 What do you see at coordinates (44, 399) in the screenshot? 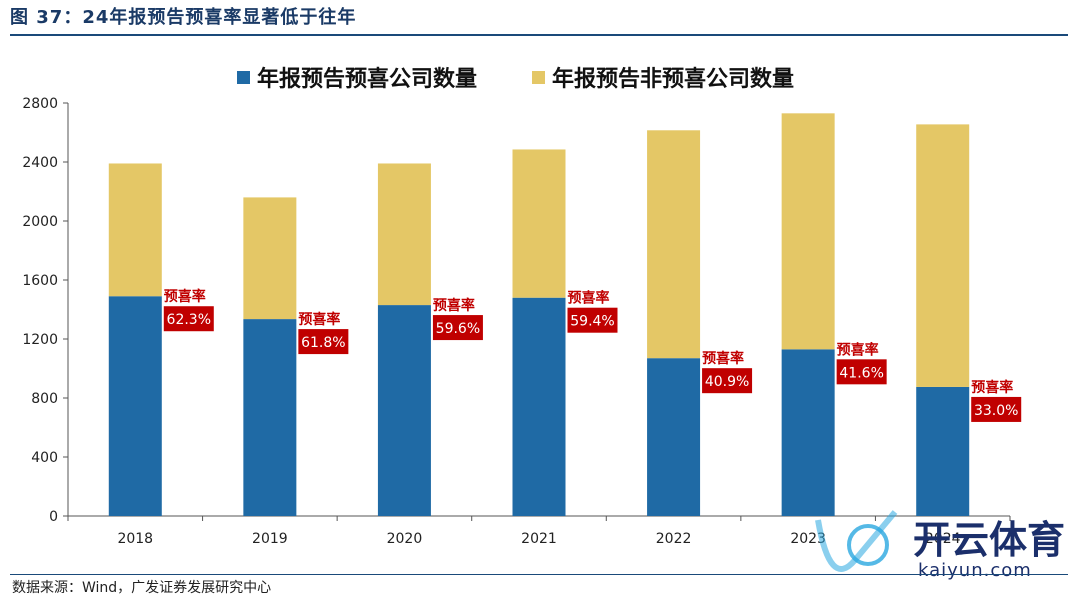
I see `y-tick-label: 800` at bounding box center [44, 399].